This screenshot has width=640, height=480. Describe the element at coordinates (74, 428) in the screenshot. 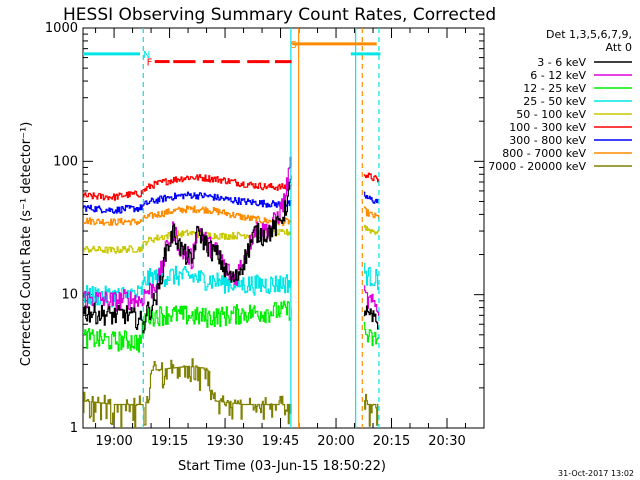

I see `y-tick-label: 1` at that location.